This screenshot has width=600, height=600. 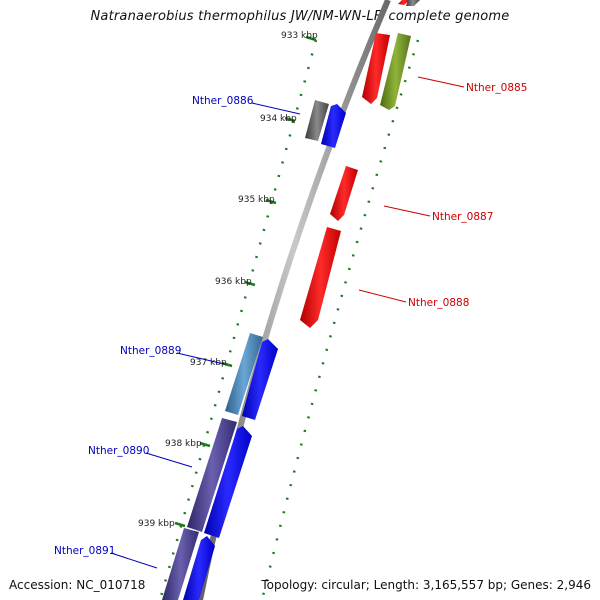 What do you see at coordinates (150, 351) in the screenshot?
I see `gene-label-nther-0889: Nther_0889` at bounding box center [150, 351].